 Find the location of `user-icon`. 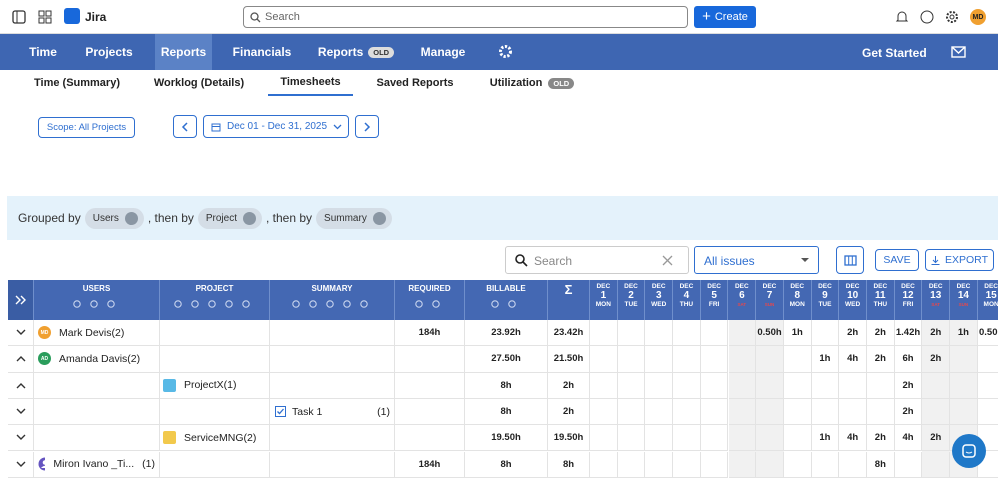

user-icon is located at coordinates (42, 464).